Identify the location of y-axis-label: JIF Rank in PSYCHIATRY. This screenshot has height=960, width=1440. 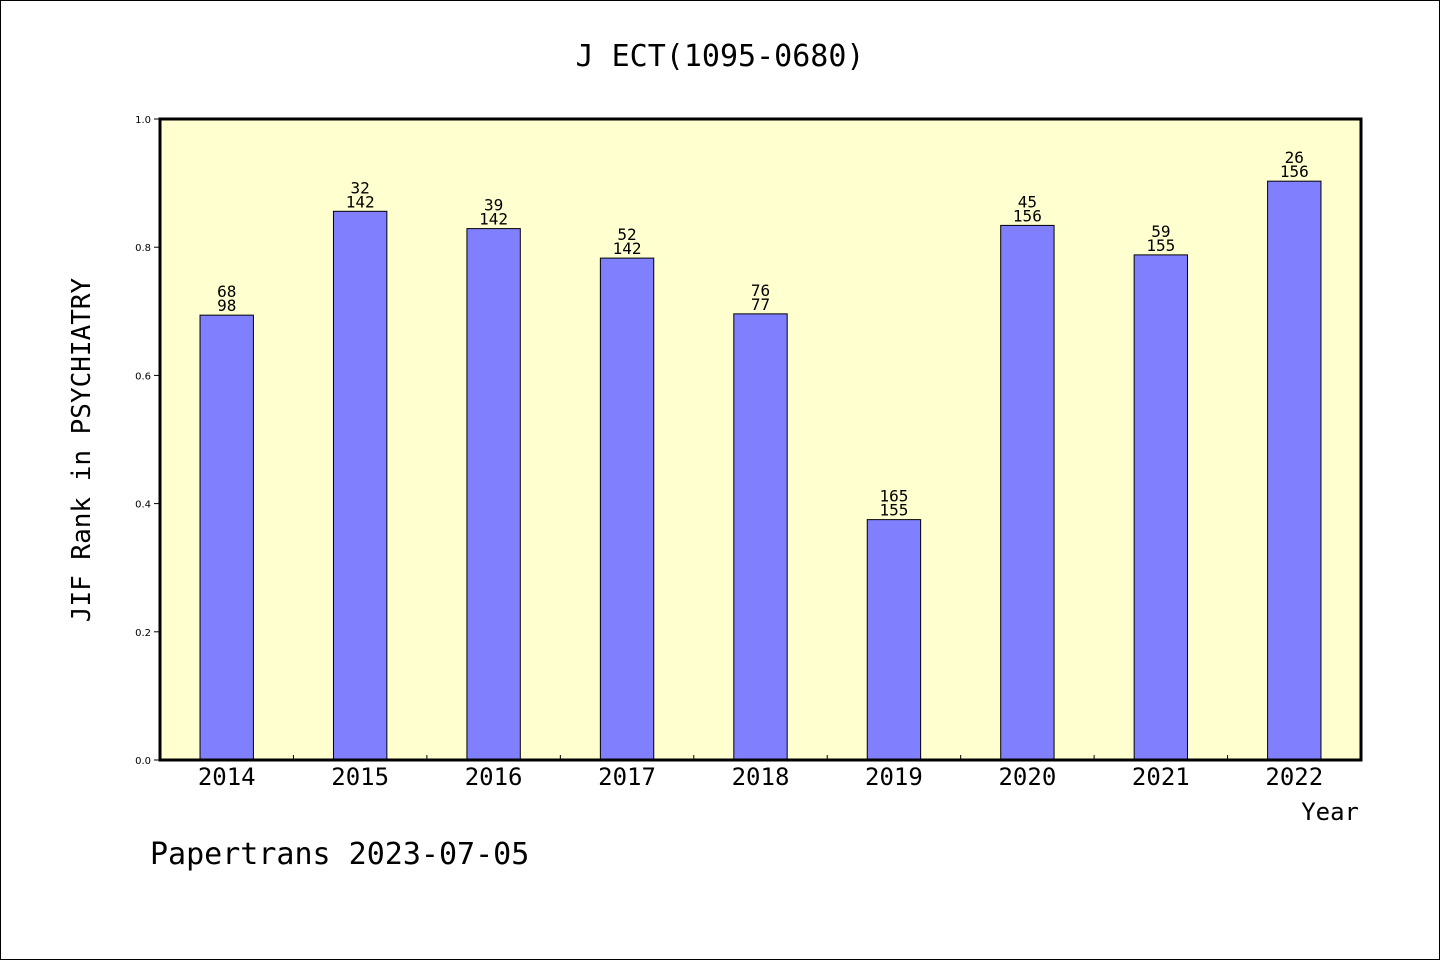
(82, 449).